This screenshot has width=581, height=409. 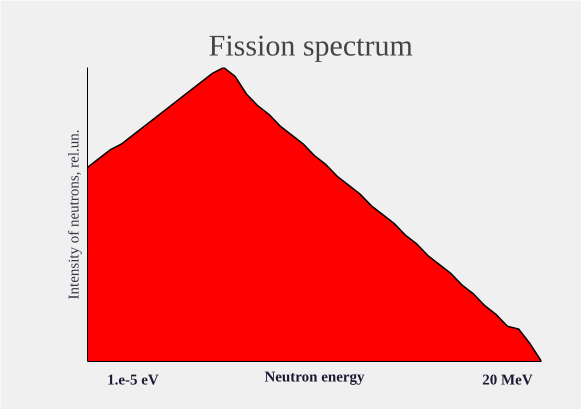 I want to click on x-tick-label: 1.e-5 eV, so click(x=133, y=380).